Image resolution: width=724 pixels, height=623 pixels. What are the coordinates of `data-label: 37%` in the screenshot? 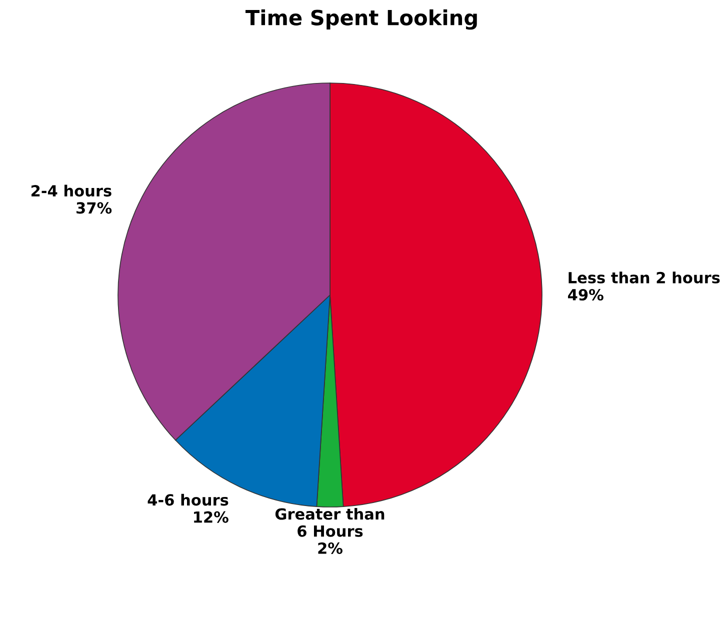 It's located at (94, 208).